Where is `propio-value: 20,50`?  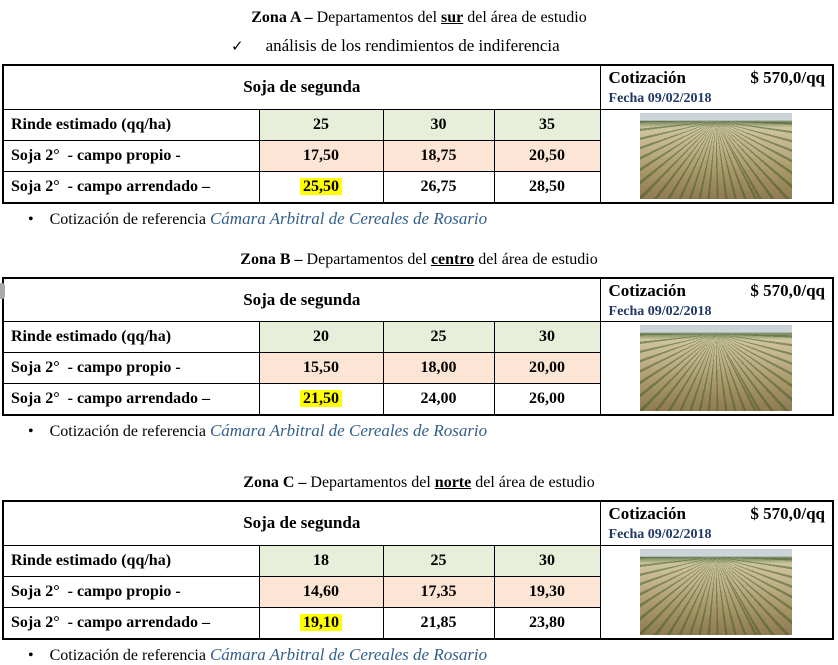 propio-value: 20,50 is located at coordinates (547, 155).